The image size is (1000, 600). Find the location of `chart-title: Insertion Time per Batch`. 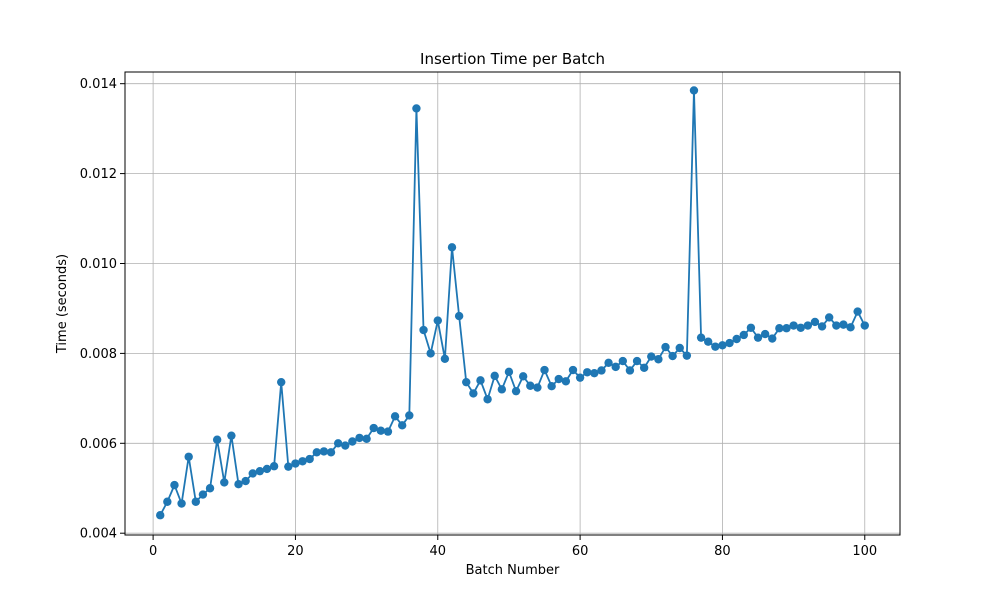

chart-title: Insertion Time per Batch is located at coordinates (512, 59).